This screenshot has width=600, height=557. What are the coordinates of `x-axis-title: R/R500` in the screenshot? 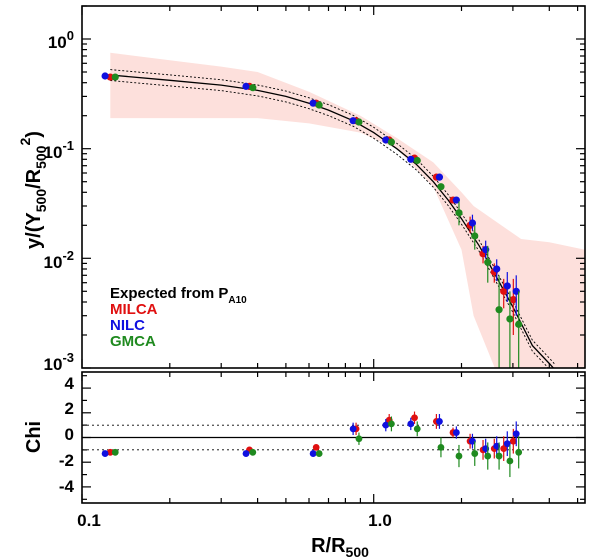 It's located at (340, 546).